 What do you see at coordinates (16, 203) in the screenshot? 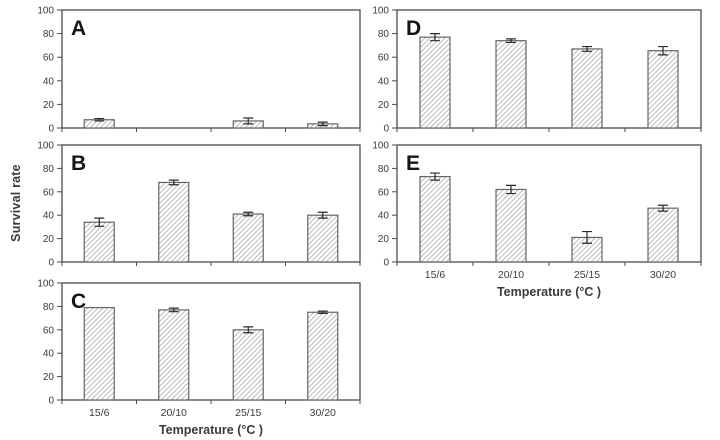
I see `y-axis-label: Survival rate` at bounding box center [16, 203].